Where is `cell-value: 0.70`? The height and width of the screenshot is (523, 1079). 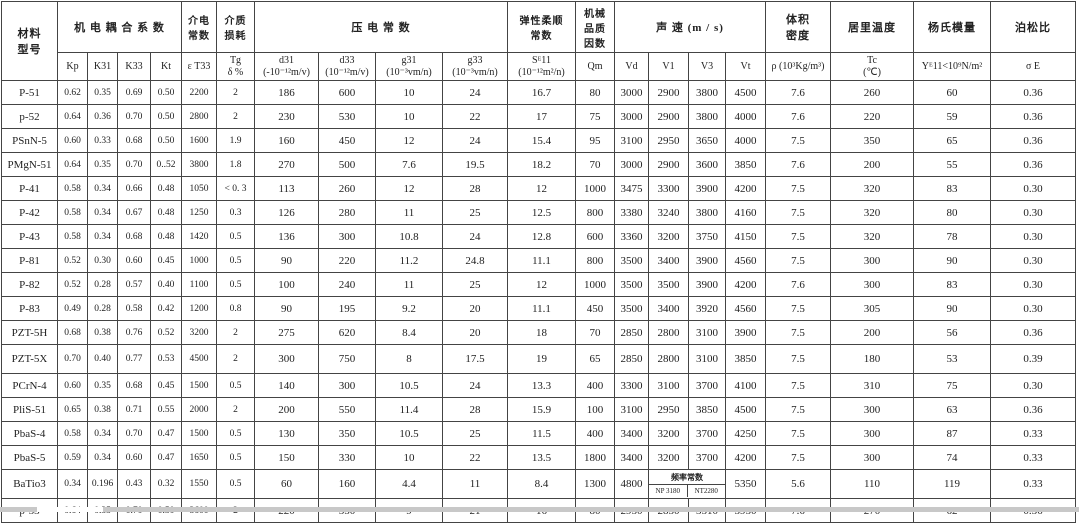
cell-value: 0.70 is located at coordinates (134, 116).